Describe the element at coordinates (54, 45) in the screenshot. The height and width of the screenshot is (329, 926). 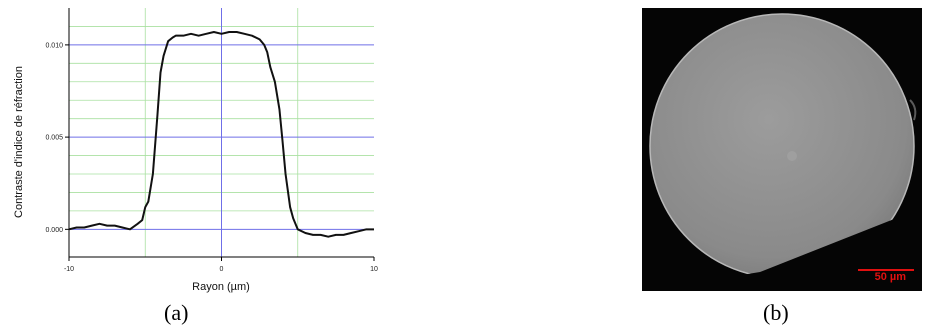
I see `y-tick-label: 0.010` at that location.